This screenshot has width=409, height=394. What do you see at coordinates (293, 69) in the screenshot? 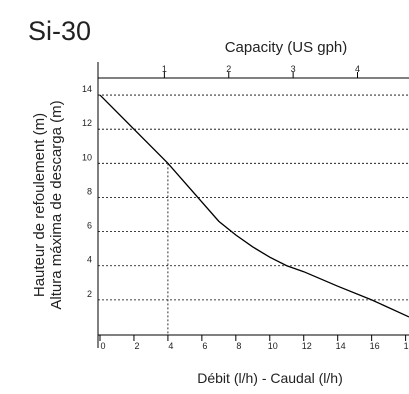
I see `x2-tick-label: 3` at bounding box center [293, 69].